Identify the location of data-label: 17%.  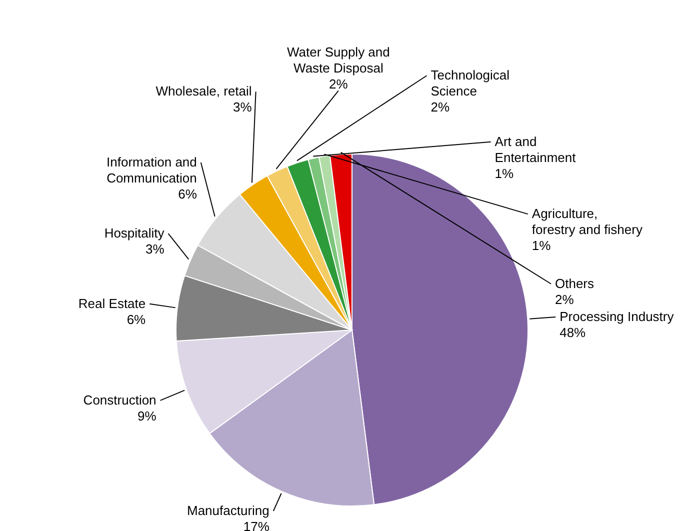
(256, 525).